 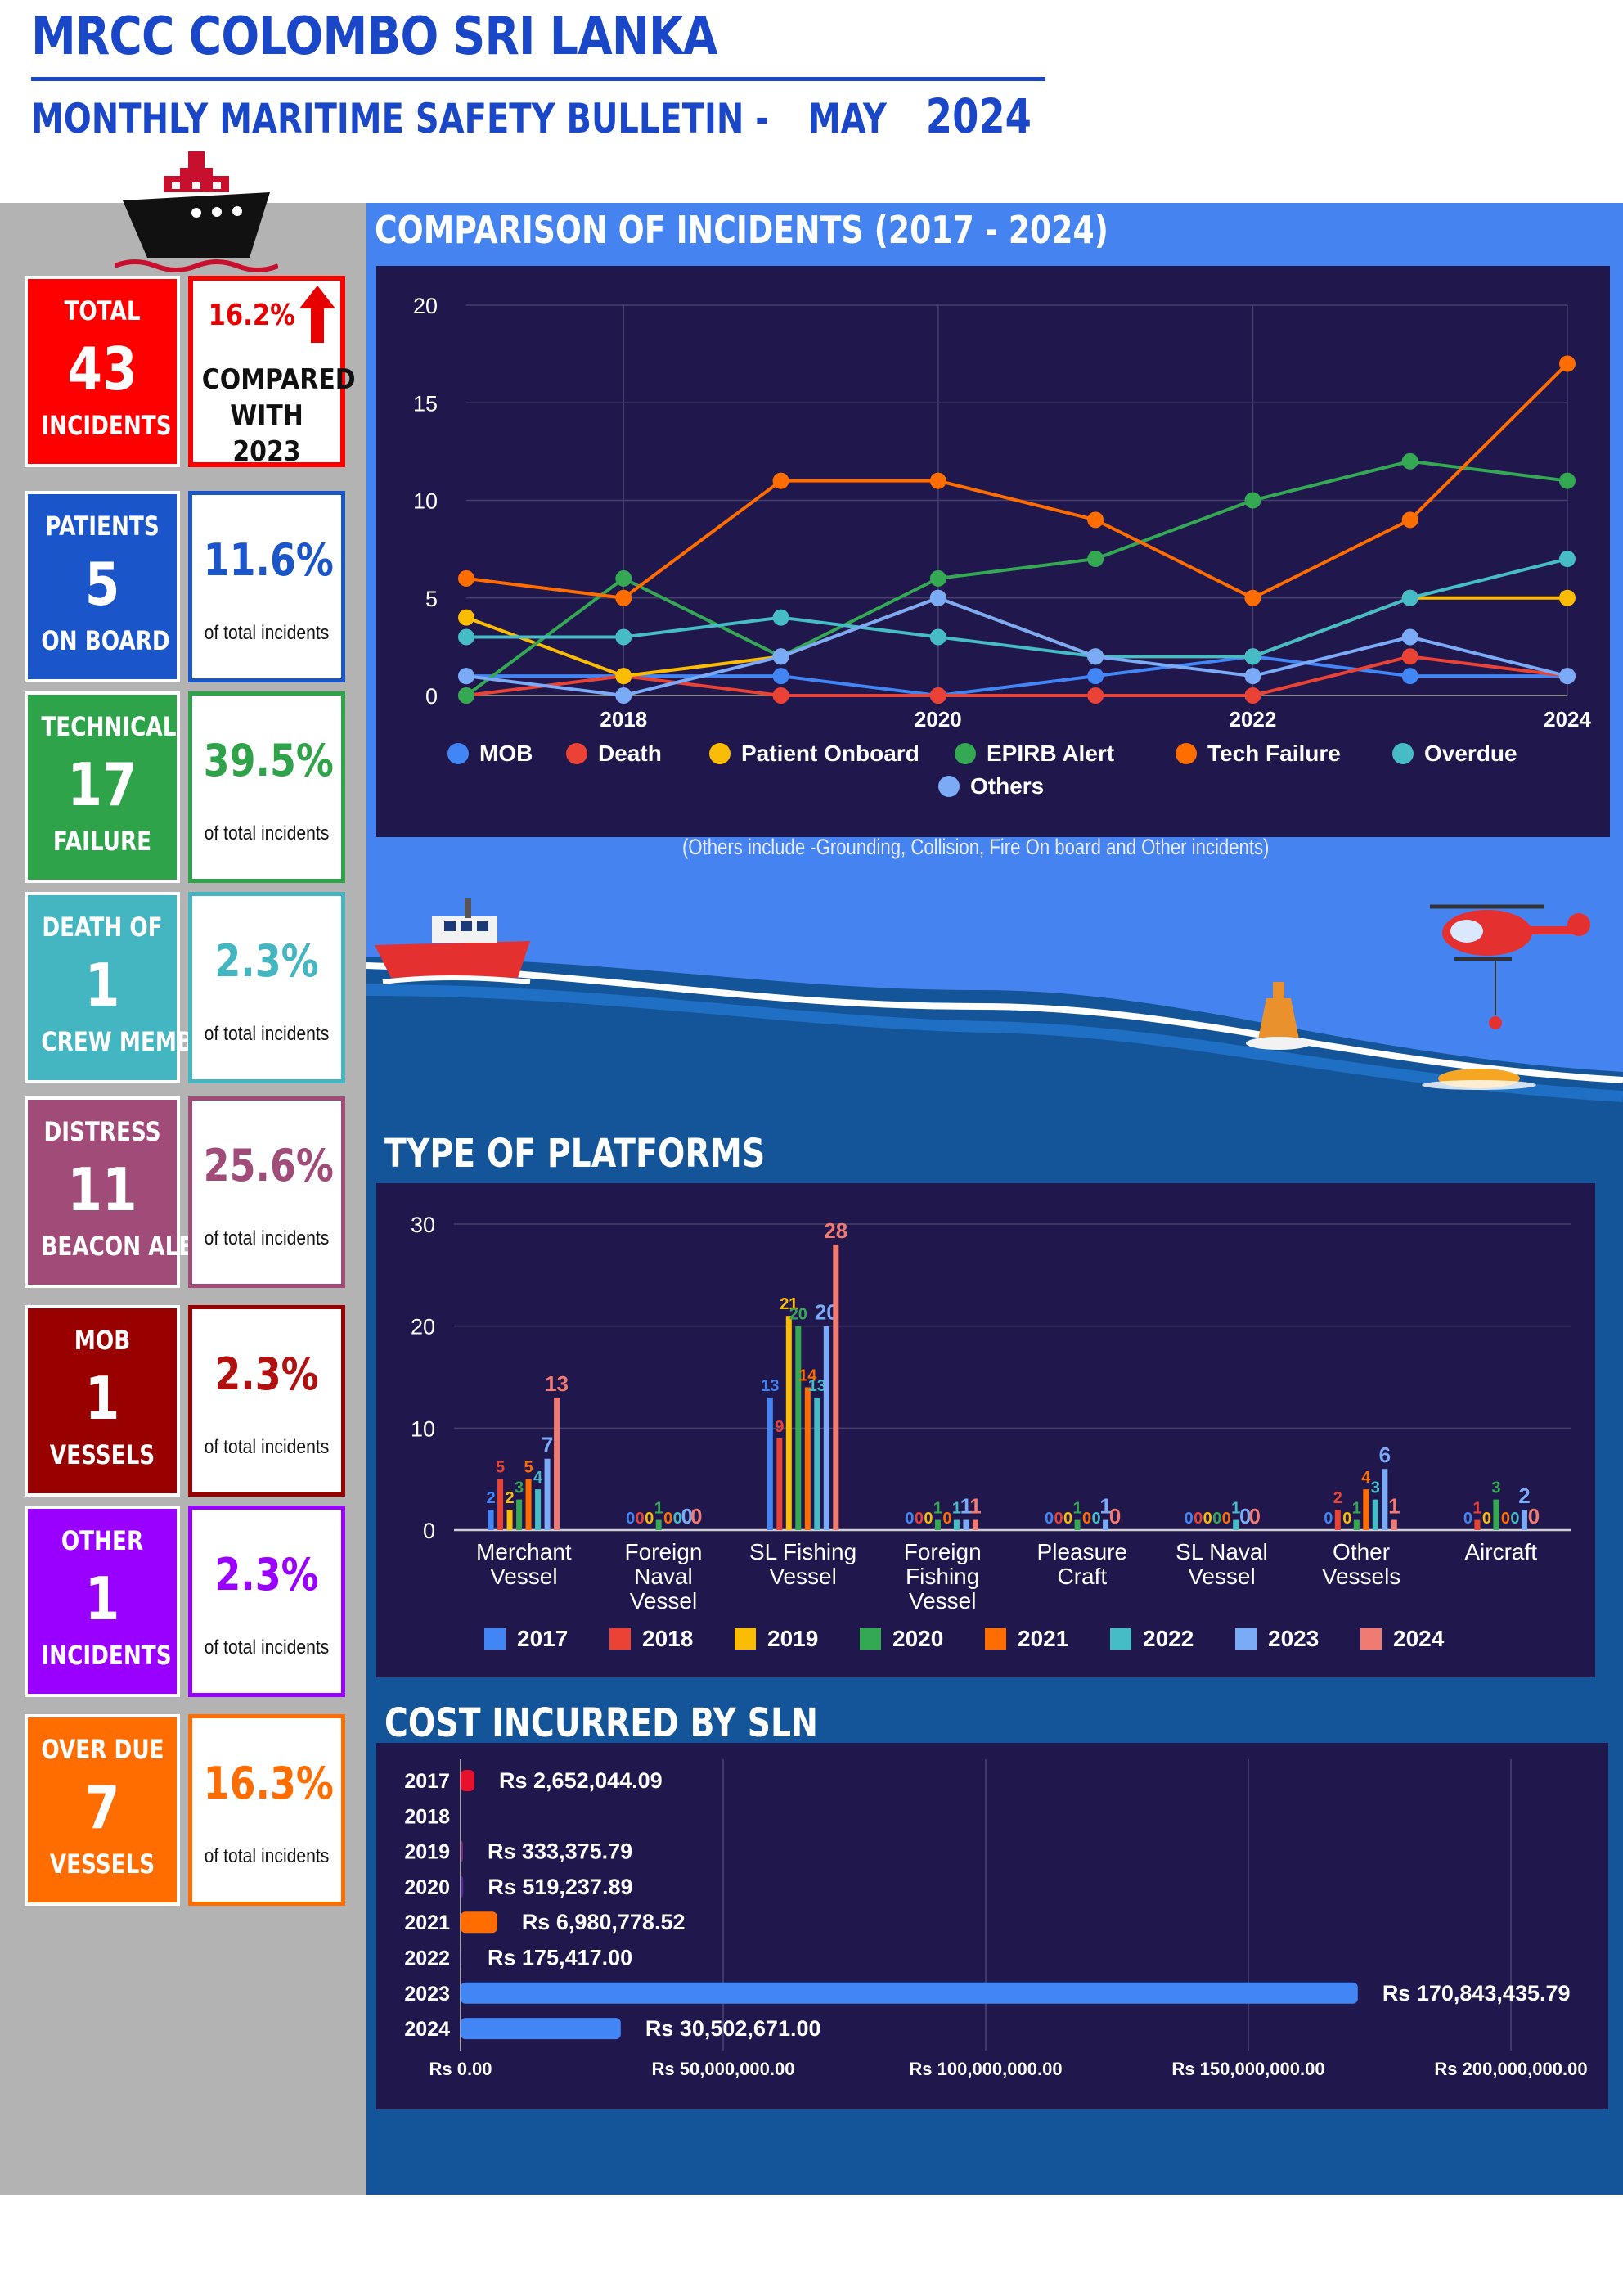 I want to click on legend-label: Death, so click(x=630, y=753).